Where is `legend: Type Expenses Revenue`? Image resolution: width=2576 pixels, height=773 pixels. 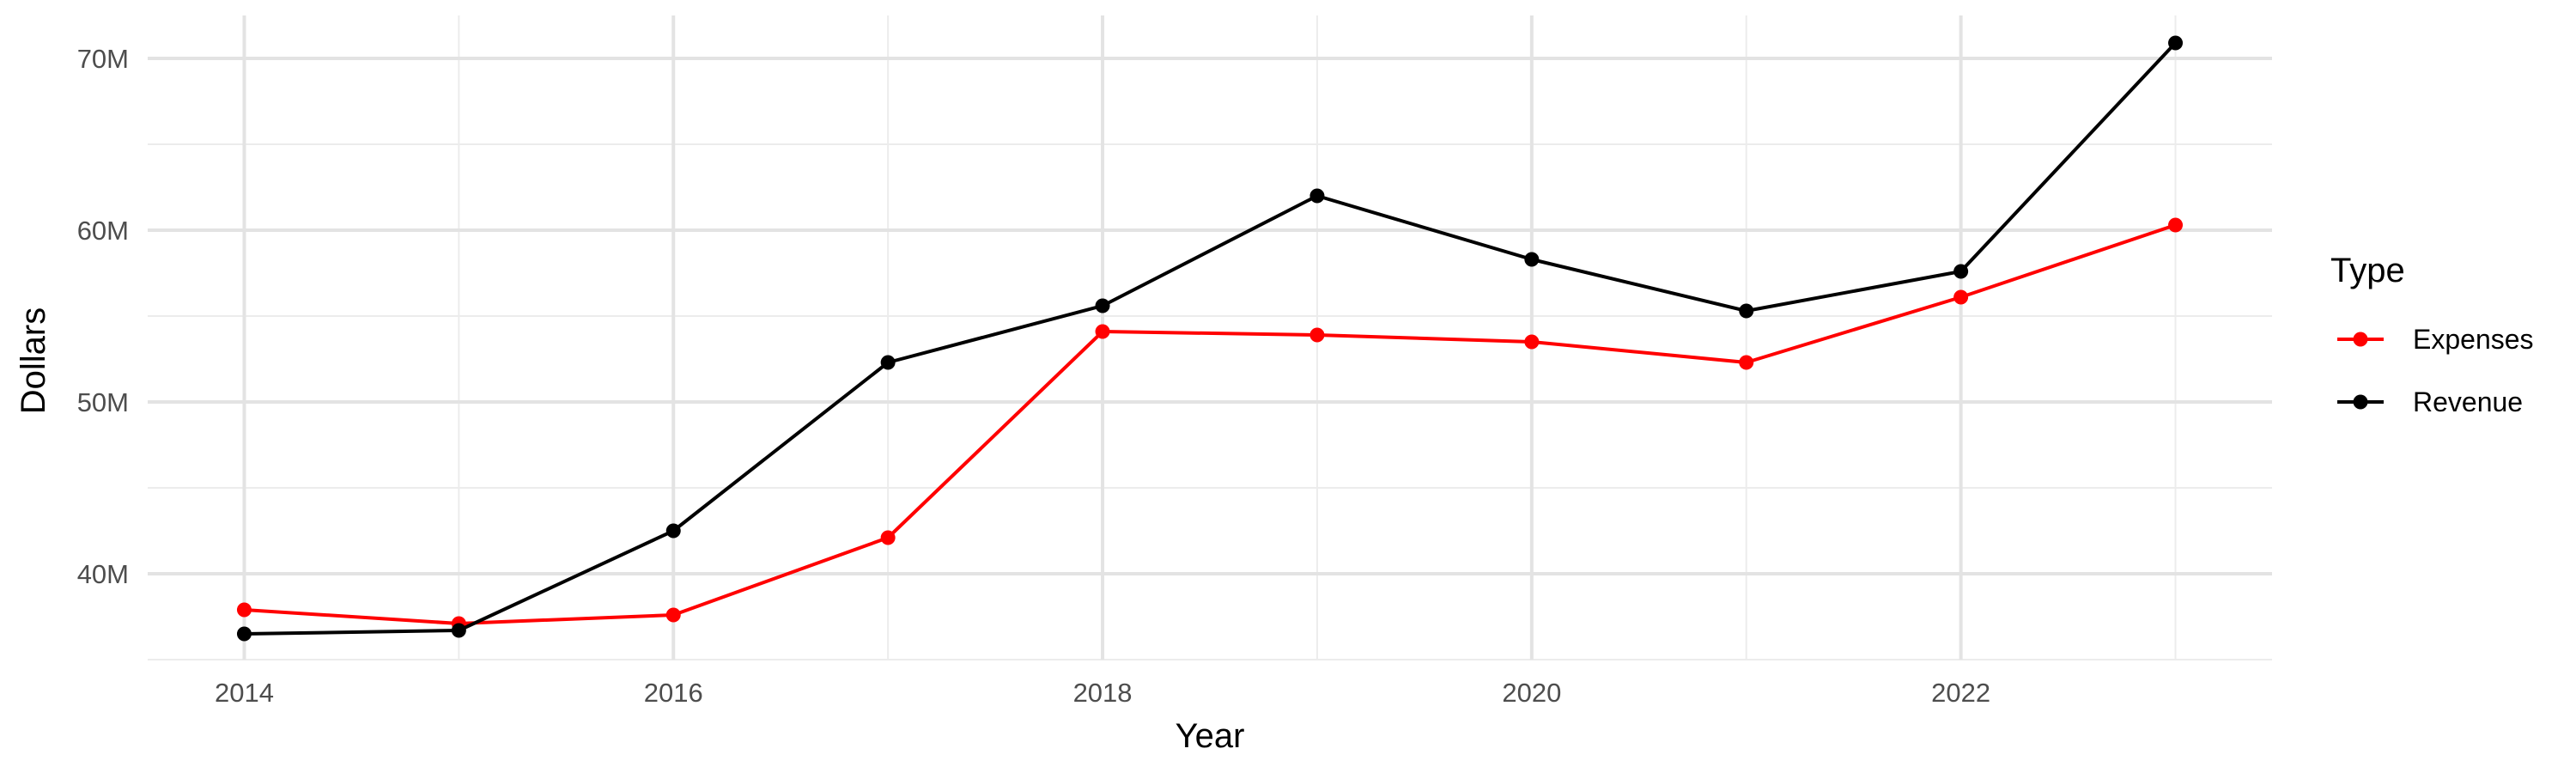 legend: Type Expenses Revenue is located at coordinates (2432, 334).